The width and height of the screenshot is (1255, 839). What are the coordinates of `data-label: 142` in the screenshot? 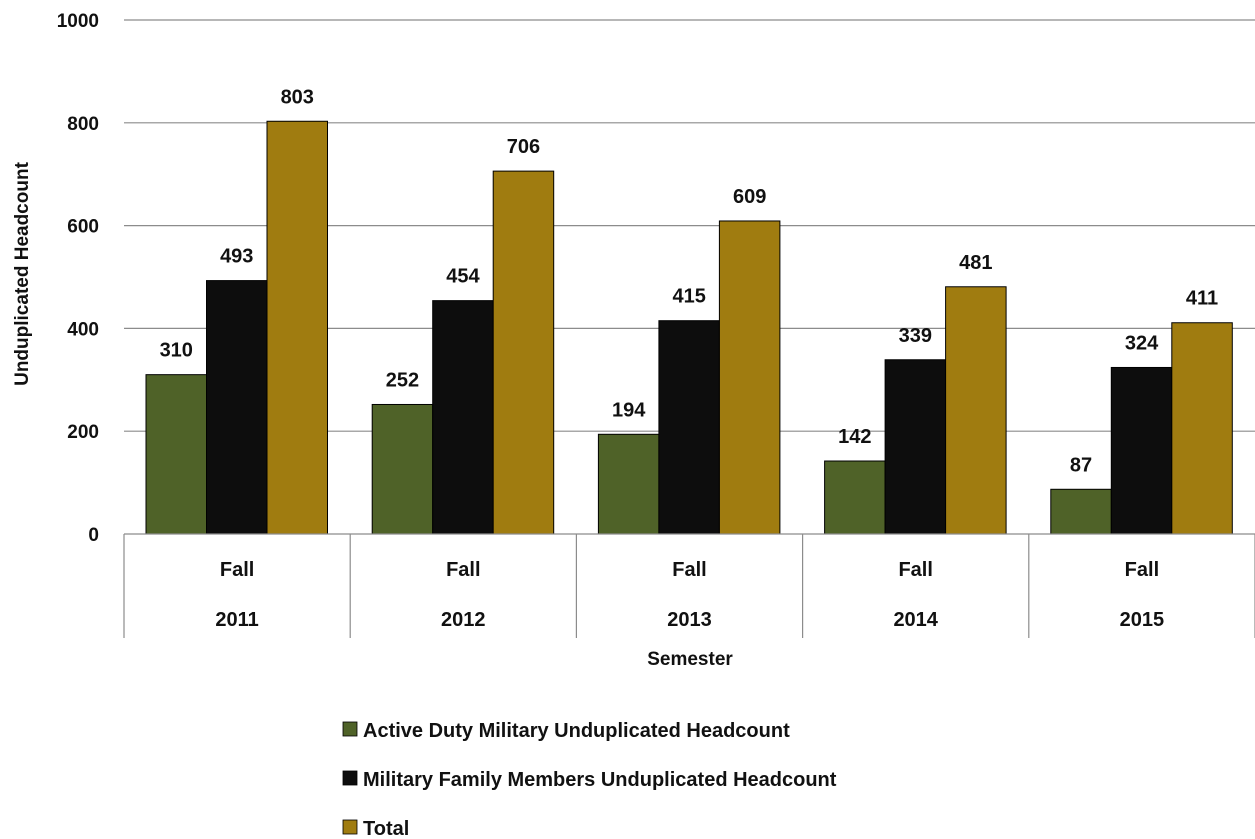 It's located at (854, 437).